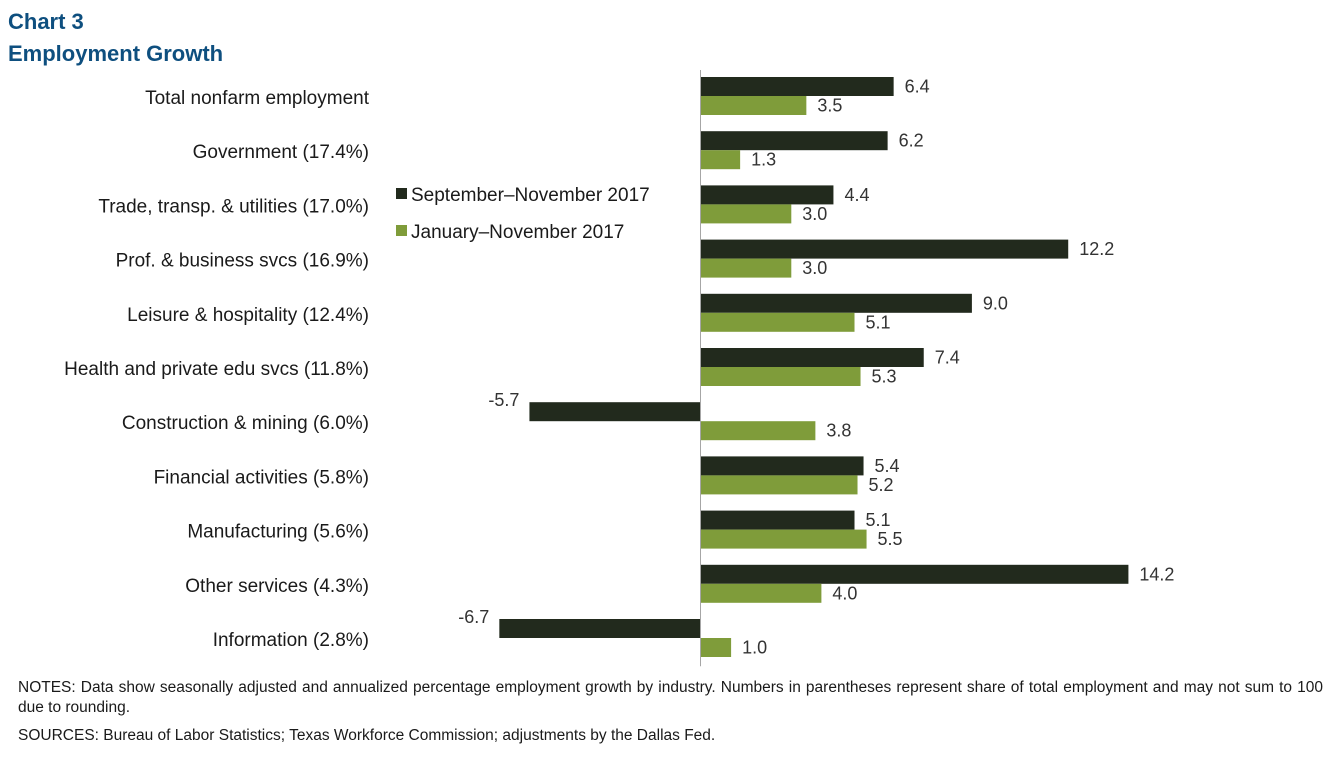 This screenshot has height=760, width=1344. I want to click on data-label: 5.2, so click(881, 485).